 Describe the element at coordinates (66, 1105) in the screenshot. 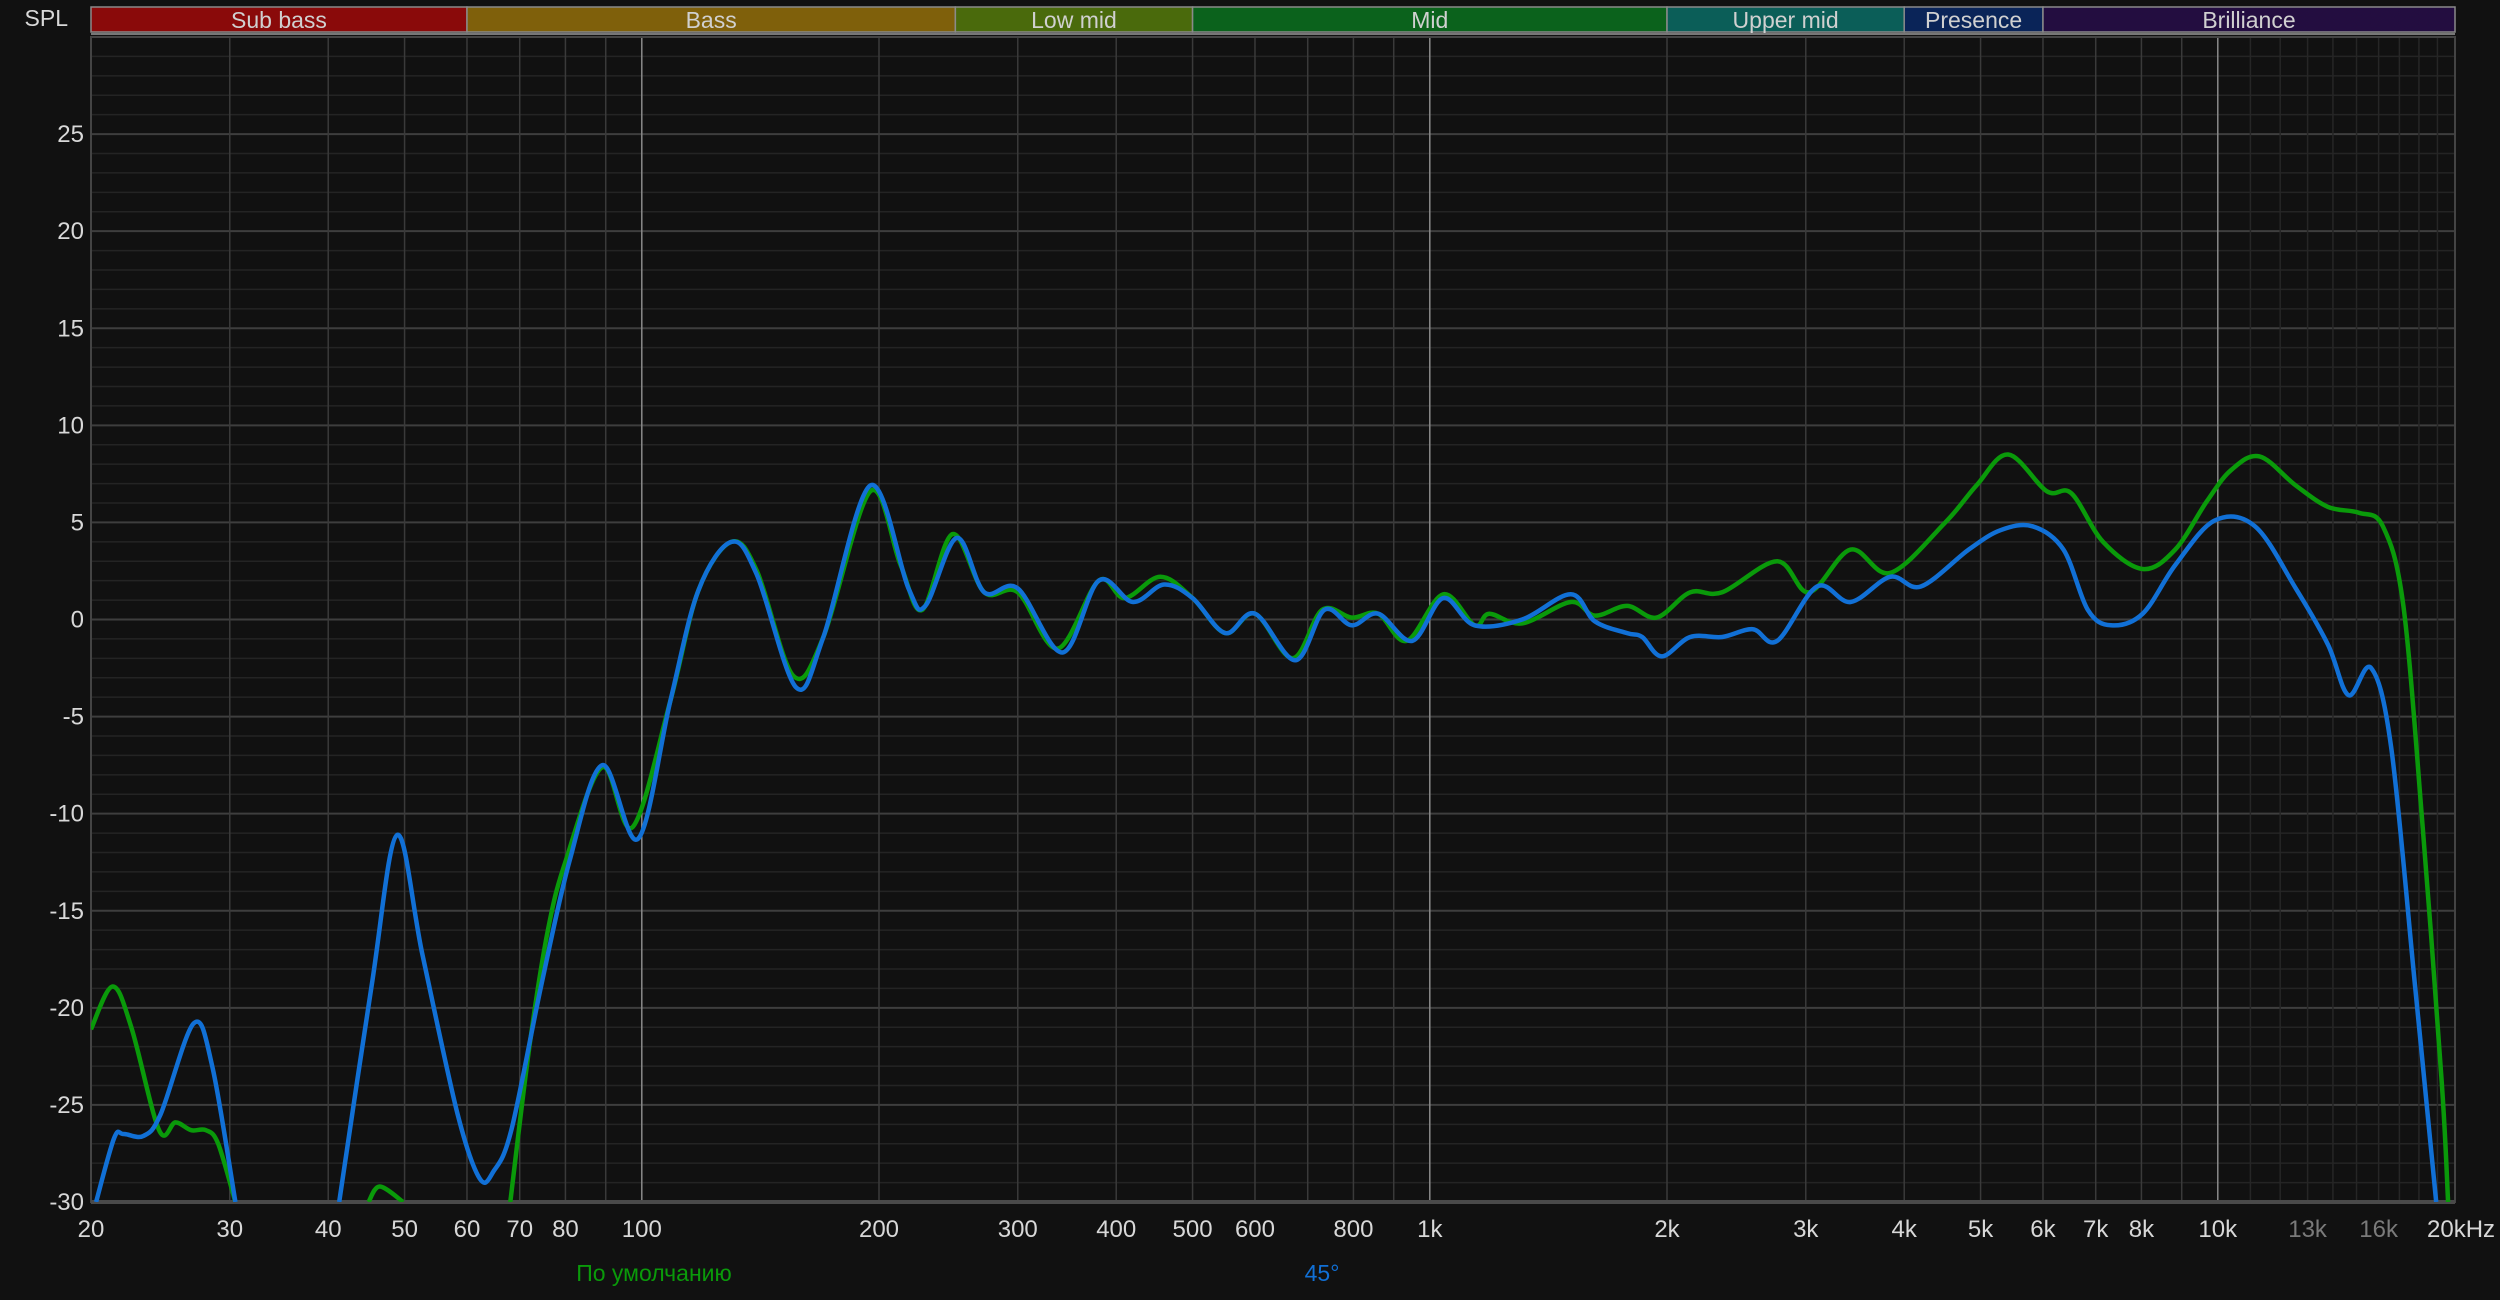

I see `y-tick-label: -25` at that location.